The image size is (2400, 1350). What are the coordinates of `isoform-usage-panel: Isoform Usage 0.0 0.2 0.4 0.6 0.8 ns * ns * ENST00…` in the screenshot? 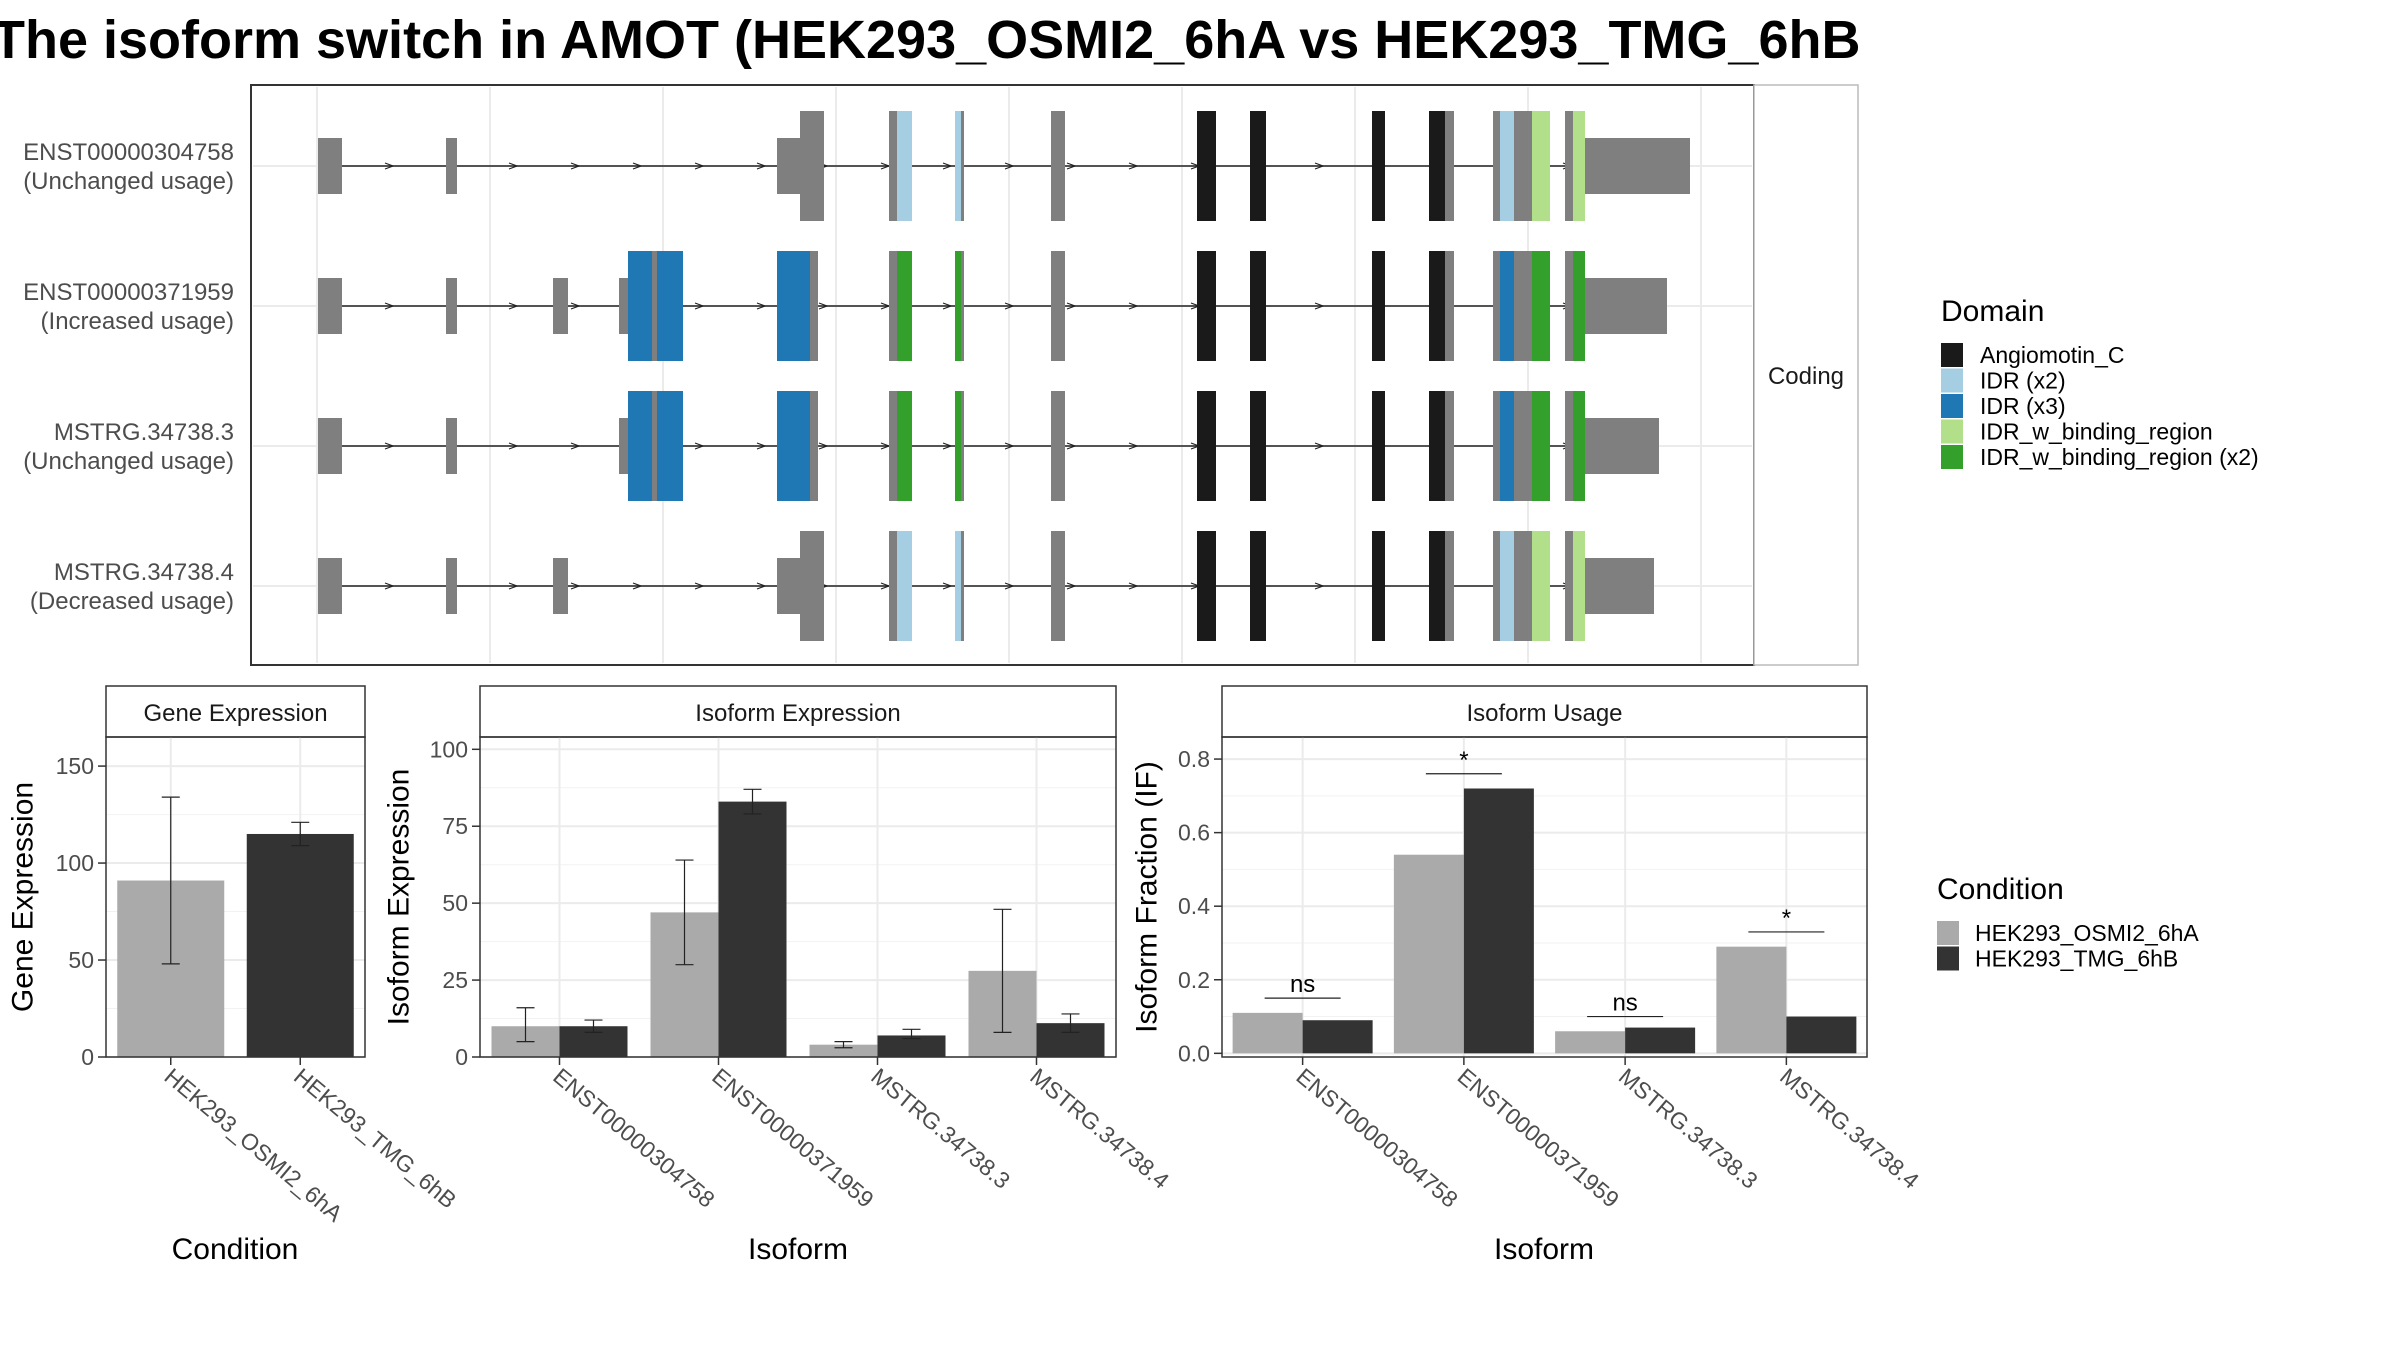 It's located at (1527, 975).